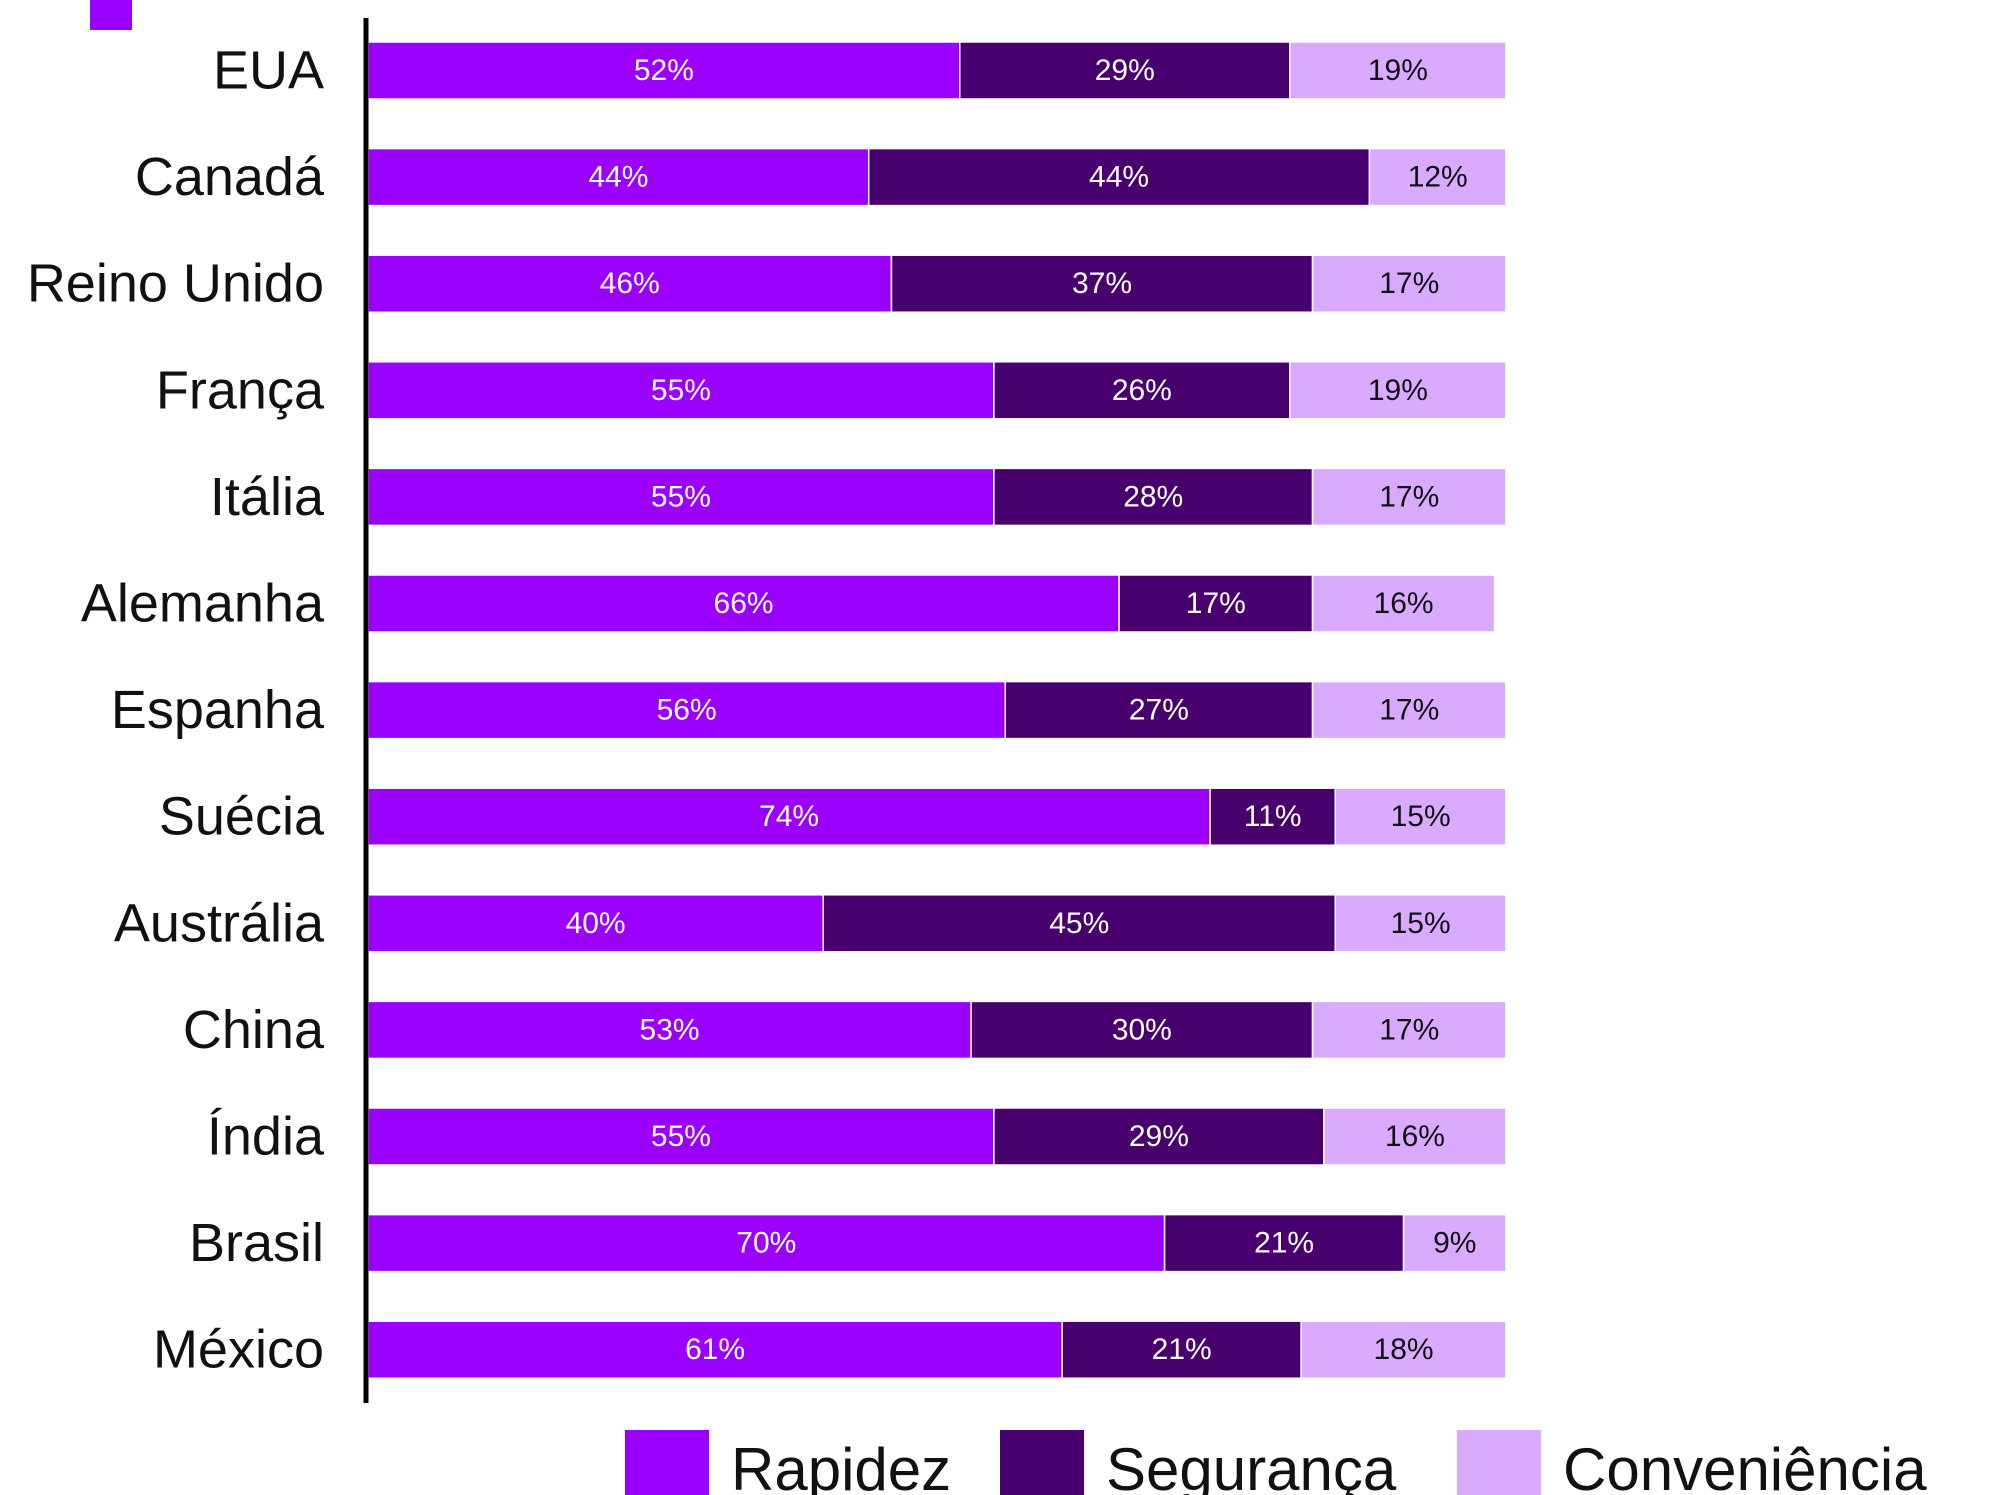 The height and width of the screenshot is (1495, 1994). What do you see at coordinates (242, 817) in the screenshot?
I see `category-label: Suécia` at bounding box center [242, 817].